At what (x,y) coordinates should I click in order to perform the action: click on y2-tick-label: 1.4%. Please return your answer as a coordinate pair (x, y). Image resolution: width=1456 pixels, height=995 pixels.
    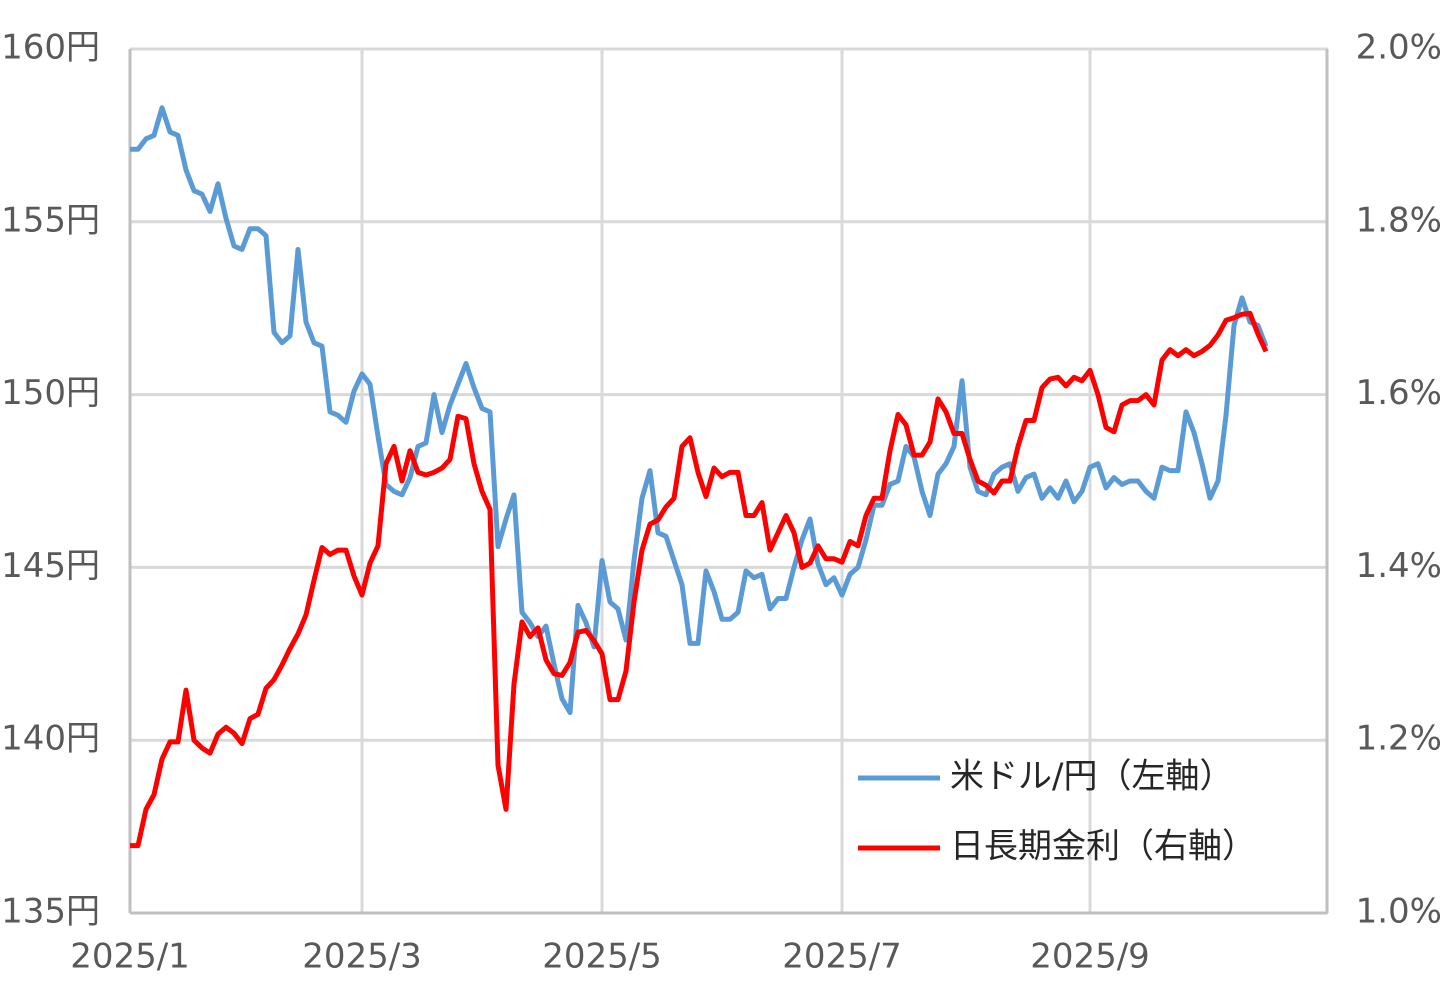
    Looking at the image, I should click on (1399, 566).